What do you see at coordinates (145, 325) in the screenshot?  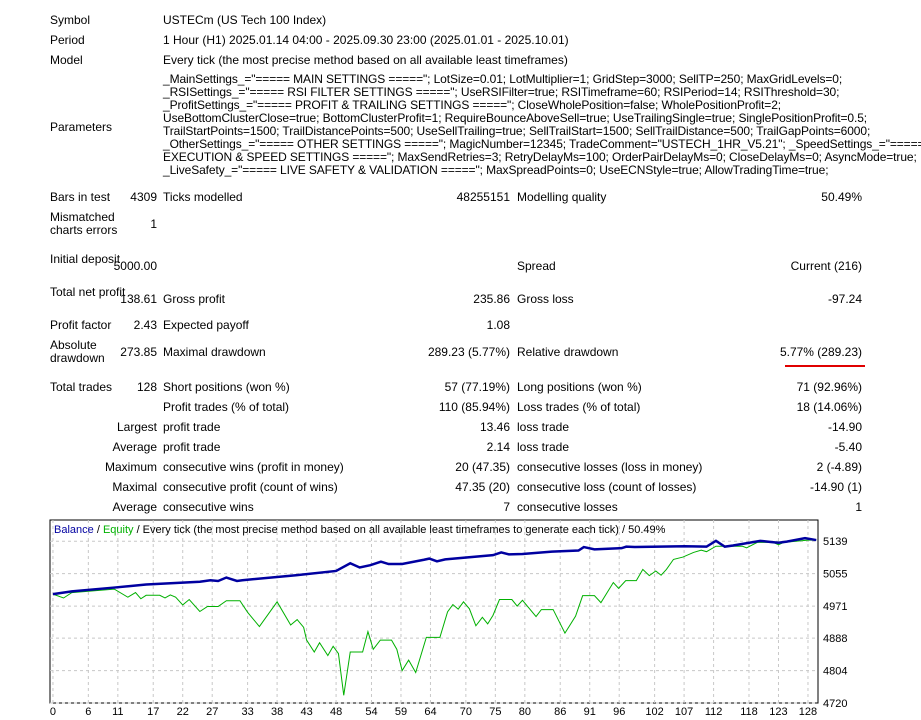 I see `stat-value: 2.43` at bounding box center [145, 325].